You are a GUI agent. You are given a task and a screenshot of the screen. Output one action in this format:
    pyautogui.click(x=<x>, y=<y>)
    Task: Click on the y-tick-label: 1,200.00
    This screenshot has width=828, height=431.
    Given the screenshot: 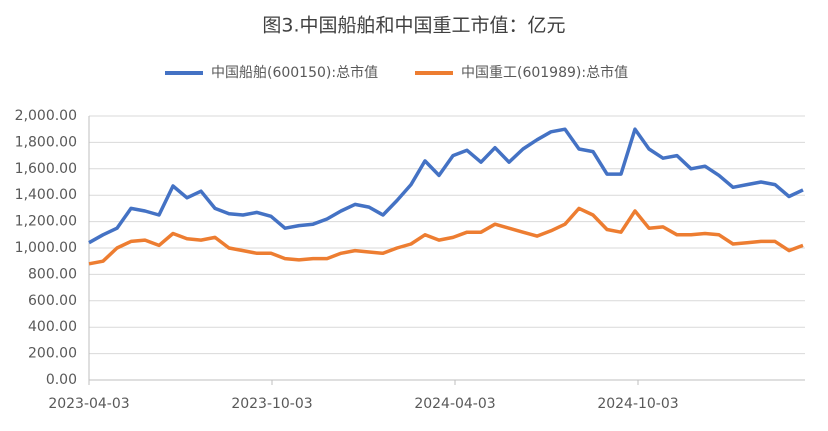 What is the action you would take?
    pyautogui.click(x=46, y=222)
    